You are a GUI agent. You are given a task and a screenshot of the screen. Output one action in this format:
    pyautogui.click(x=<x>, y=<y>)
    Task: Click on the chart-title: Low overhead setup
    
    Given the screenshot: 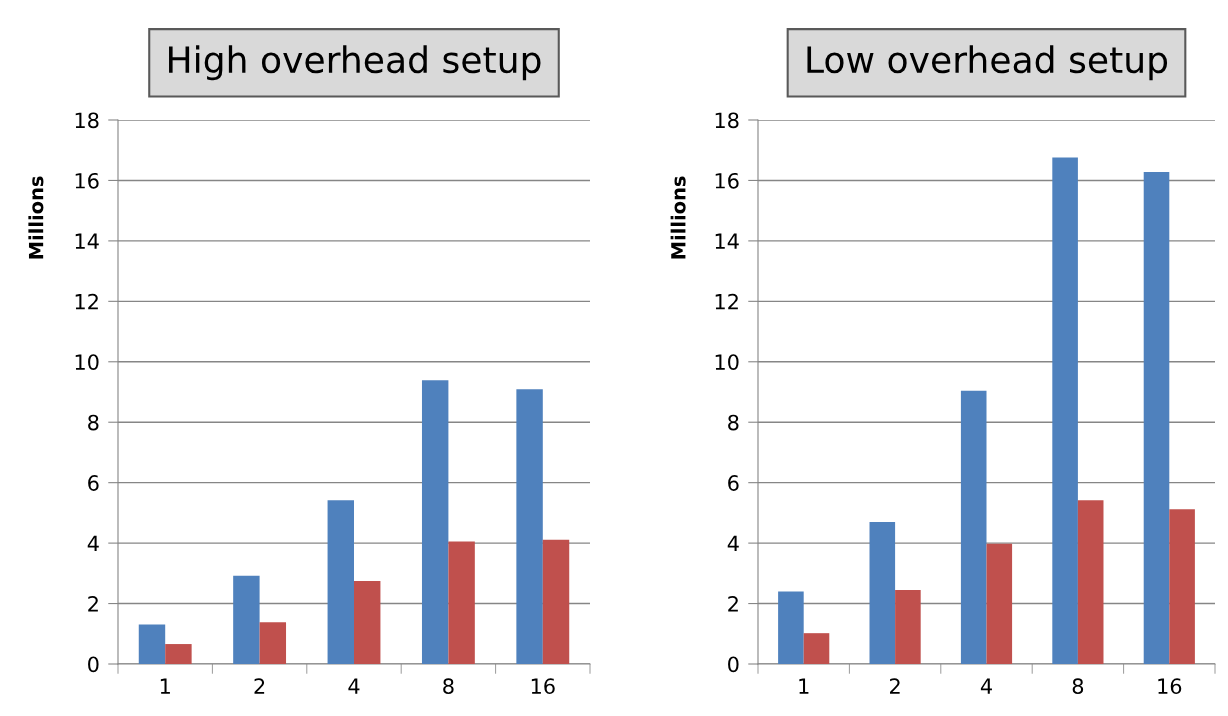 What is the action you would take?
    pyautogui.click(x=987, y=63)
    